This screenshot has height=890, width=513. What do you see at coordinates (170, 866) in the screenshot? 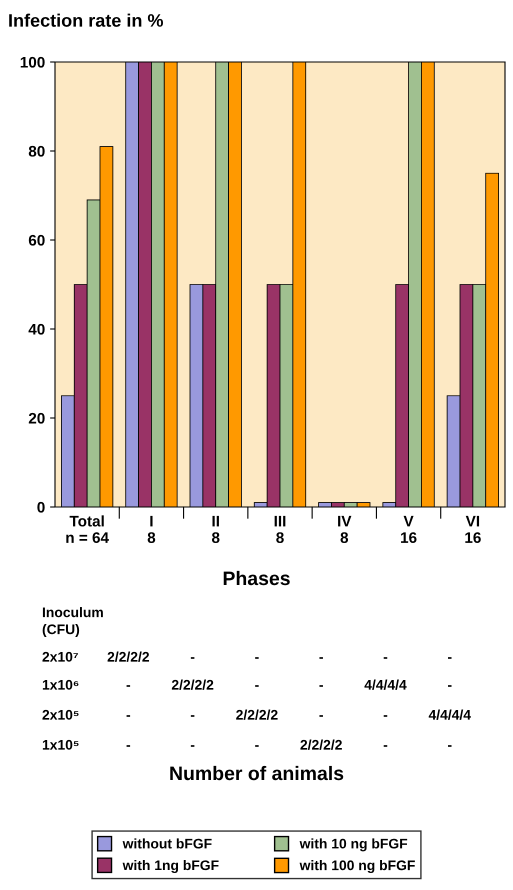
I see `legend-label: with 1ng bFGF` at bounding box center [170, 866].